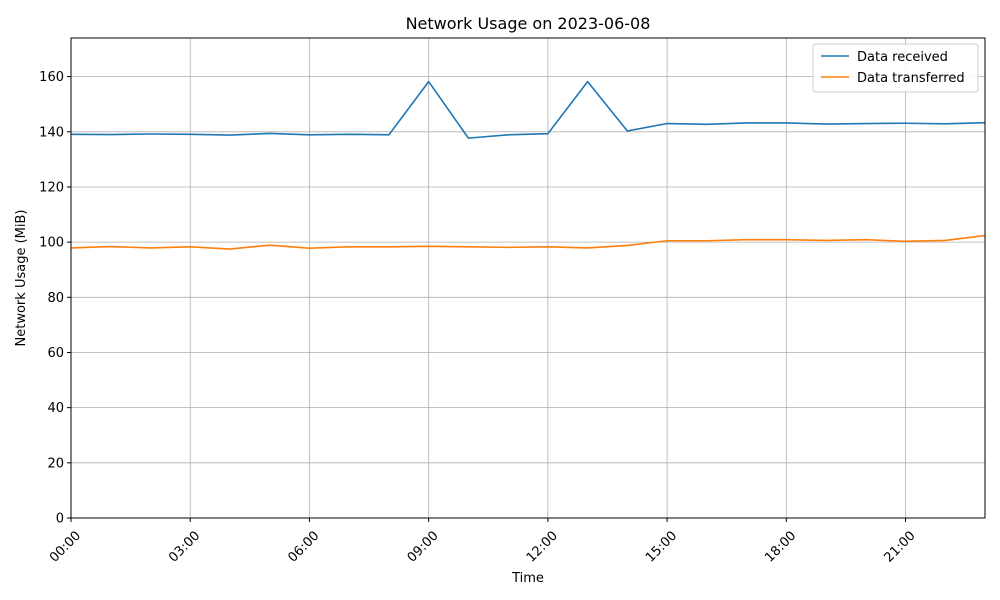 The image size is (1000, 600). I want to click on y-tick-label: 40, so click(55, 408).